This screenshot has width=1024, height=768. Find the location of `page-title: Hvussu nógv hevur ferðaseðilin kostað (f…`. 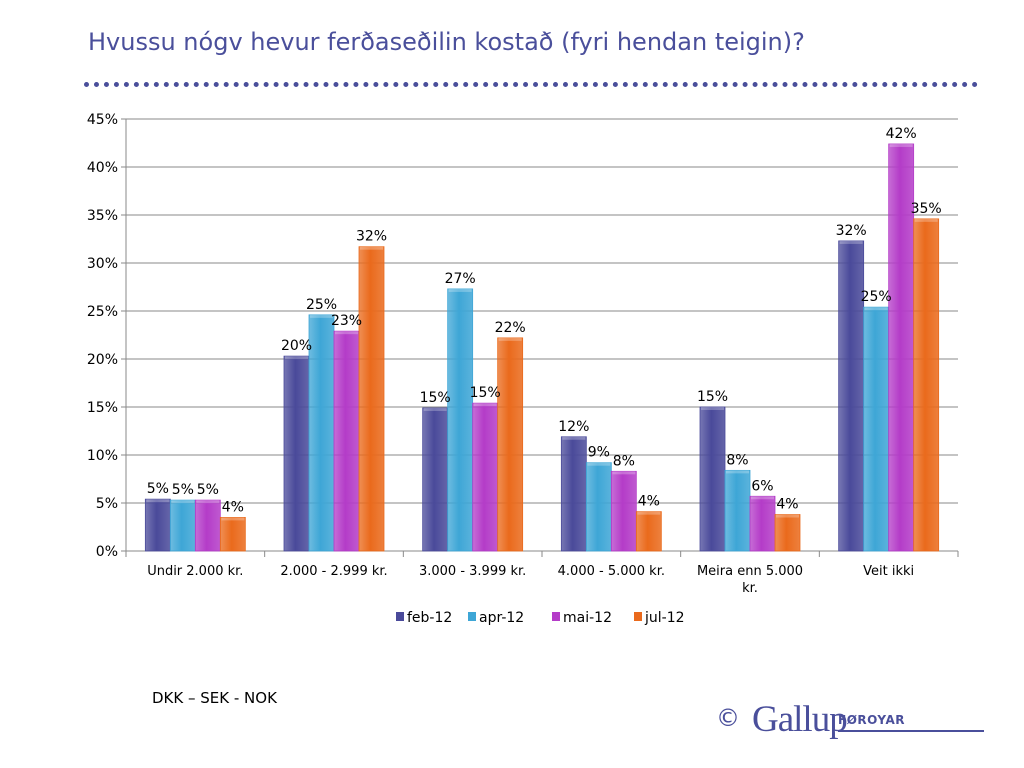

page-title: Hvussu nógv hevur ferðaseðilin kostað (f… is located at coordinates (446, 42).